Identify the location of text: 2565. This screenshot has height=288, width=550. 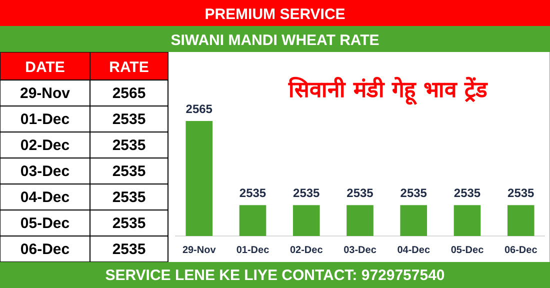
(129, 93).